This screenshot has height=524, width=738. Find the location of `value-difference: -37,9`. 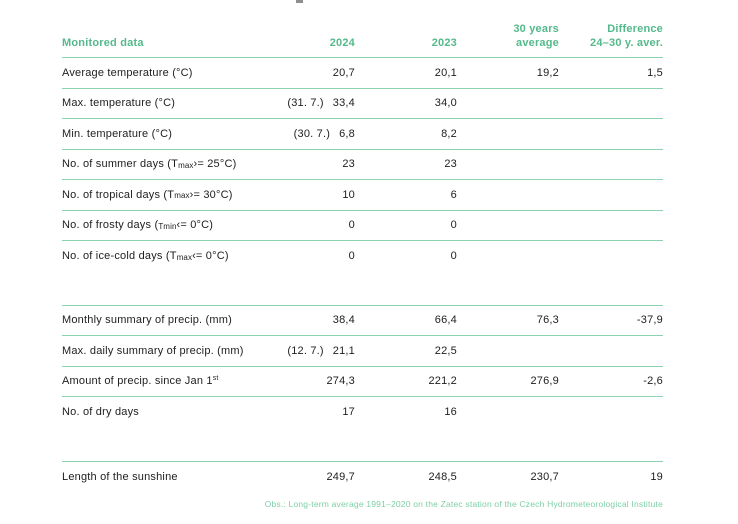

value-difference: -37,9 is located at coordinates (611, 321).